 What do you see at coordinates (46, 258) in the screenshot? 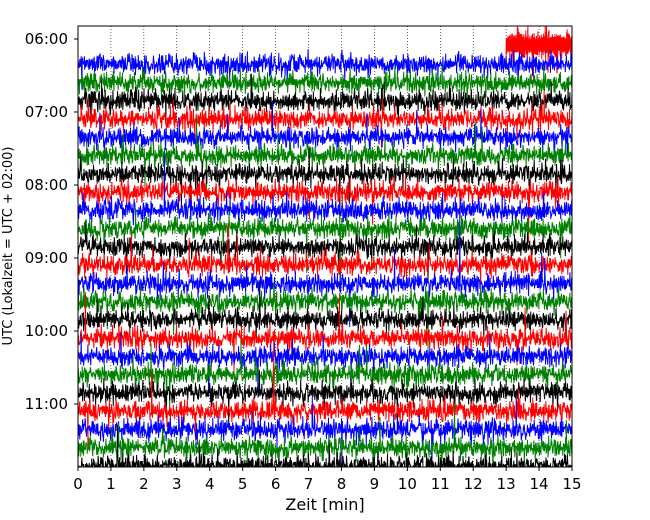
I see `y-tick-label: 09:00` at bounding box center [46, 258].